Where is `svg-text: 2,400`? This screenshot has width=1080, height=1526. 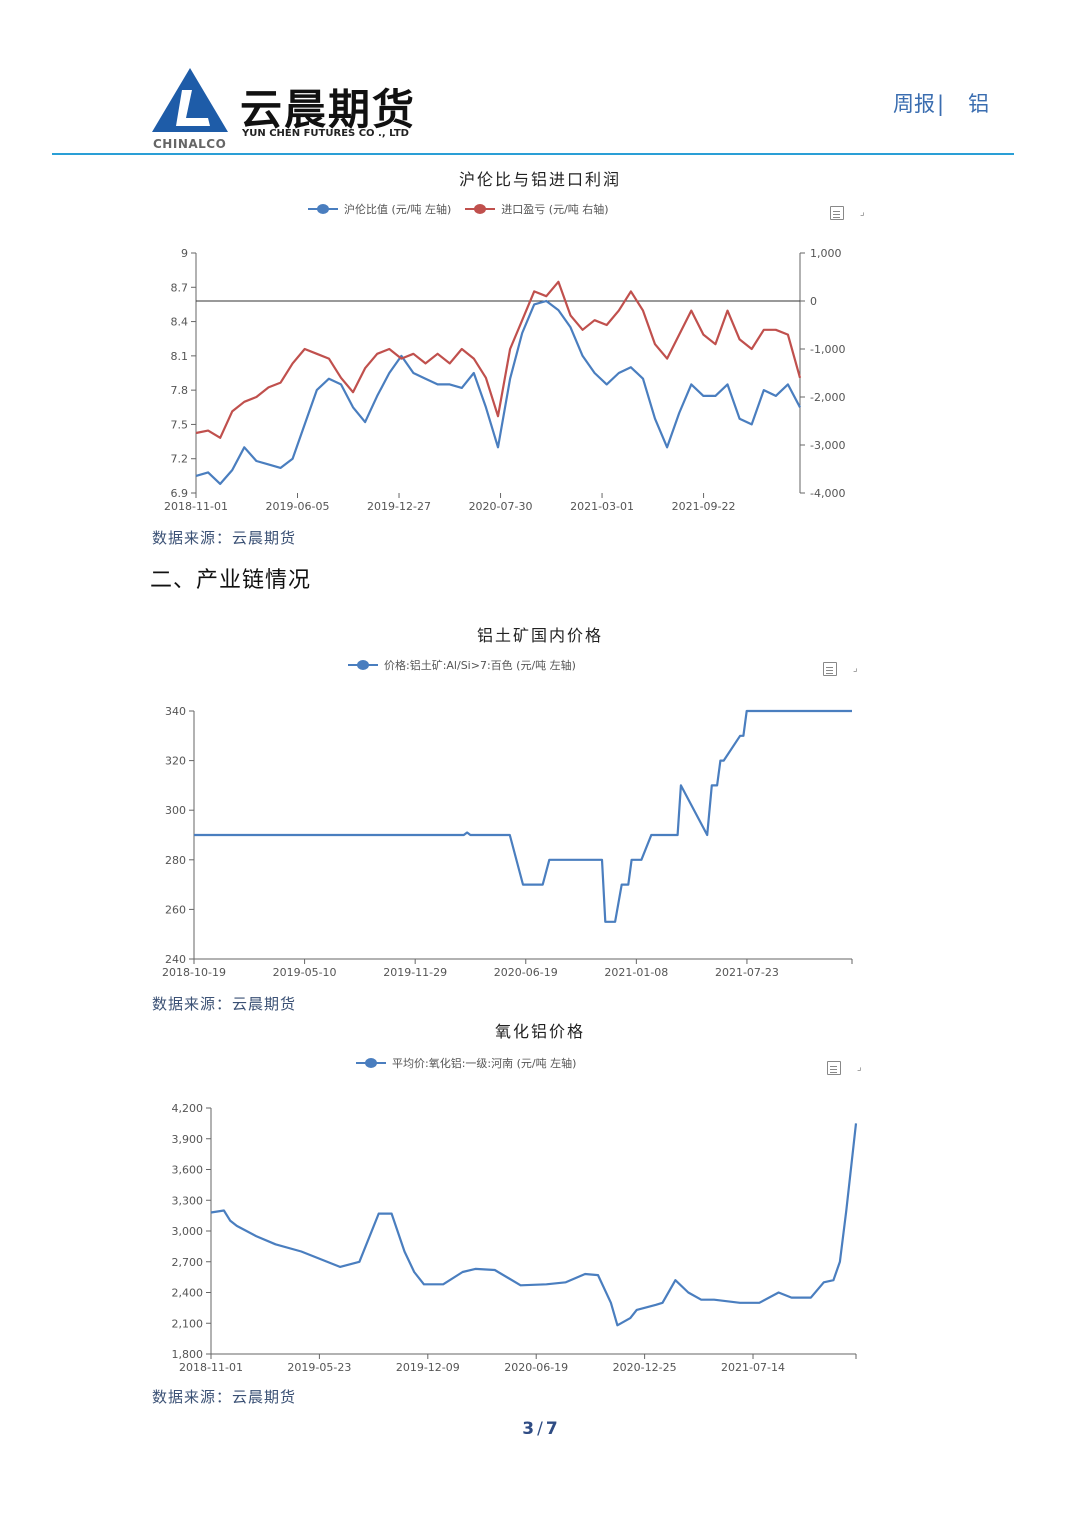 svg-text: 2,400 is located at coordinates (188, 1293).